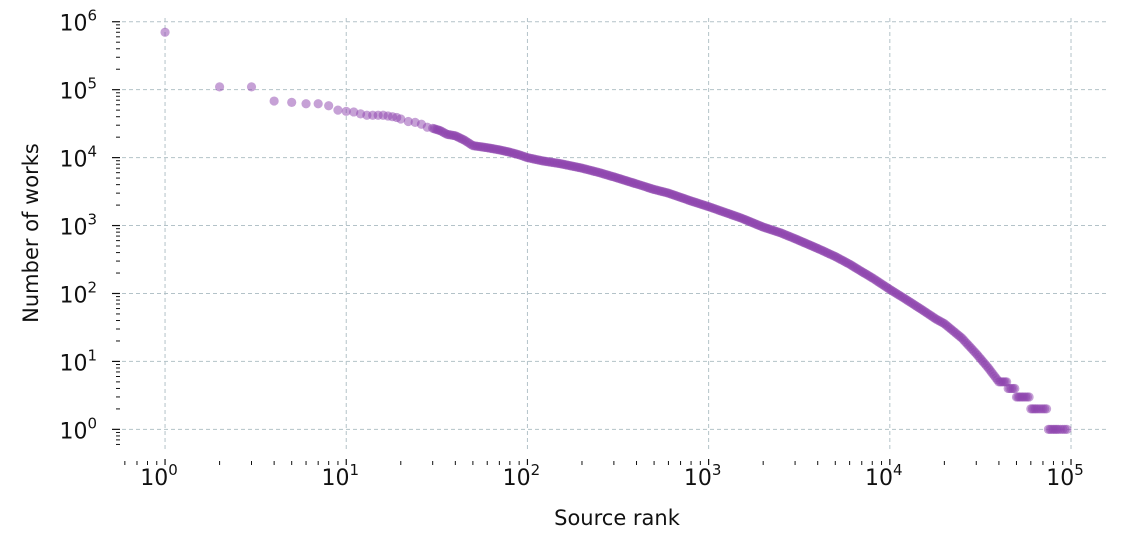  What do you see at coordinates (78, 361) in the screenshot?
I see `y-tick-label: 10¹` at bounding box center [78, 361].